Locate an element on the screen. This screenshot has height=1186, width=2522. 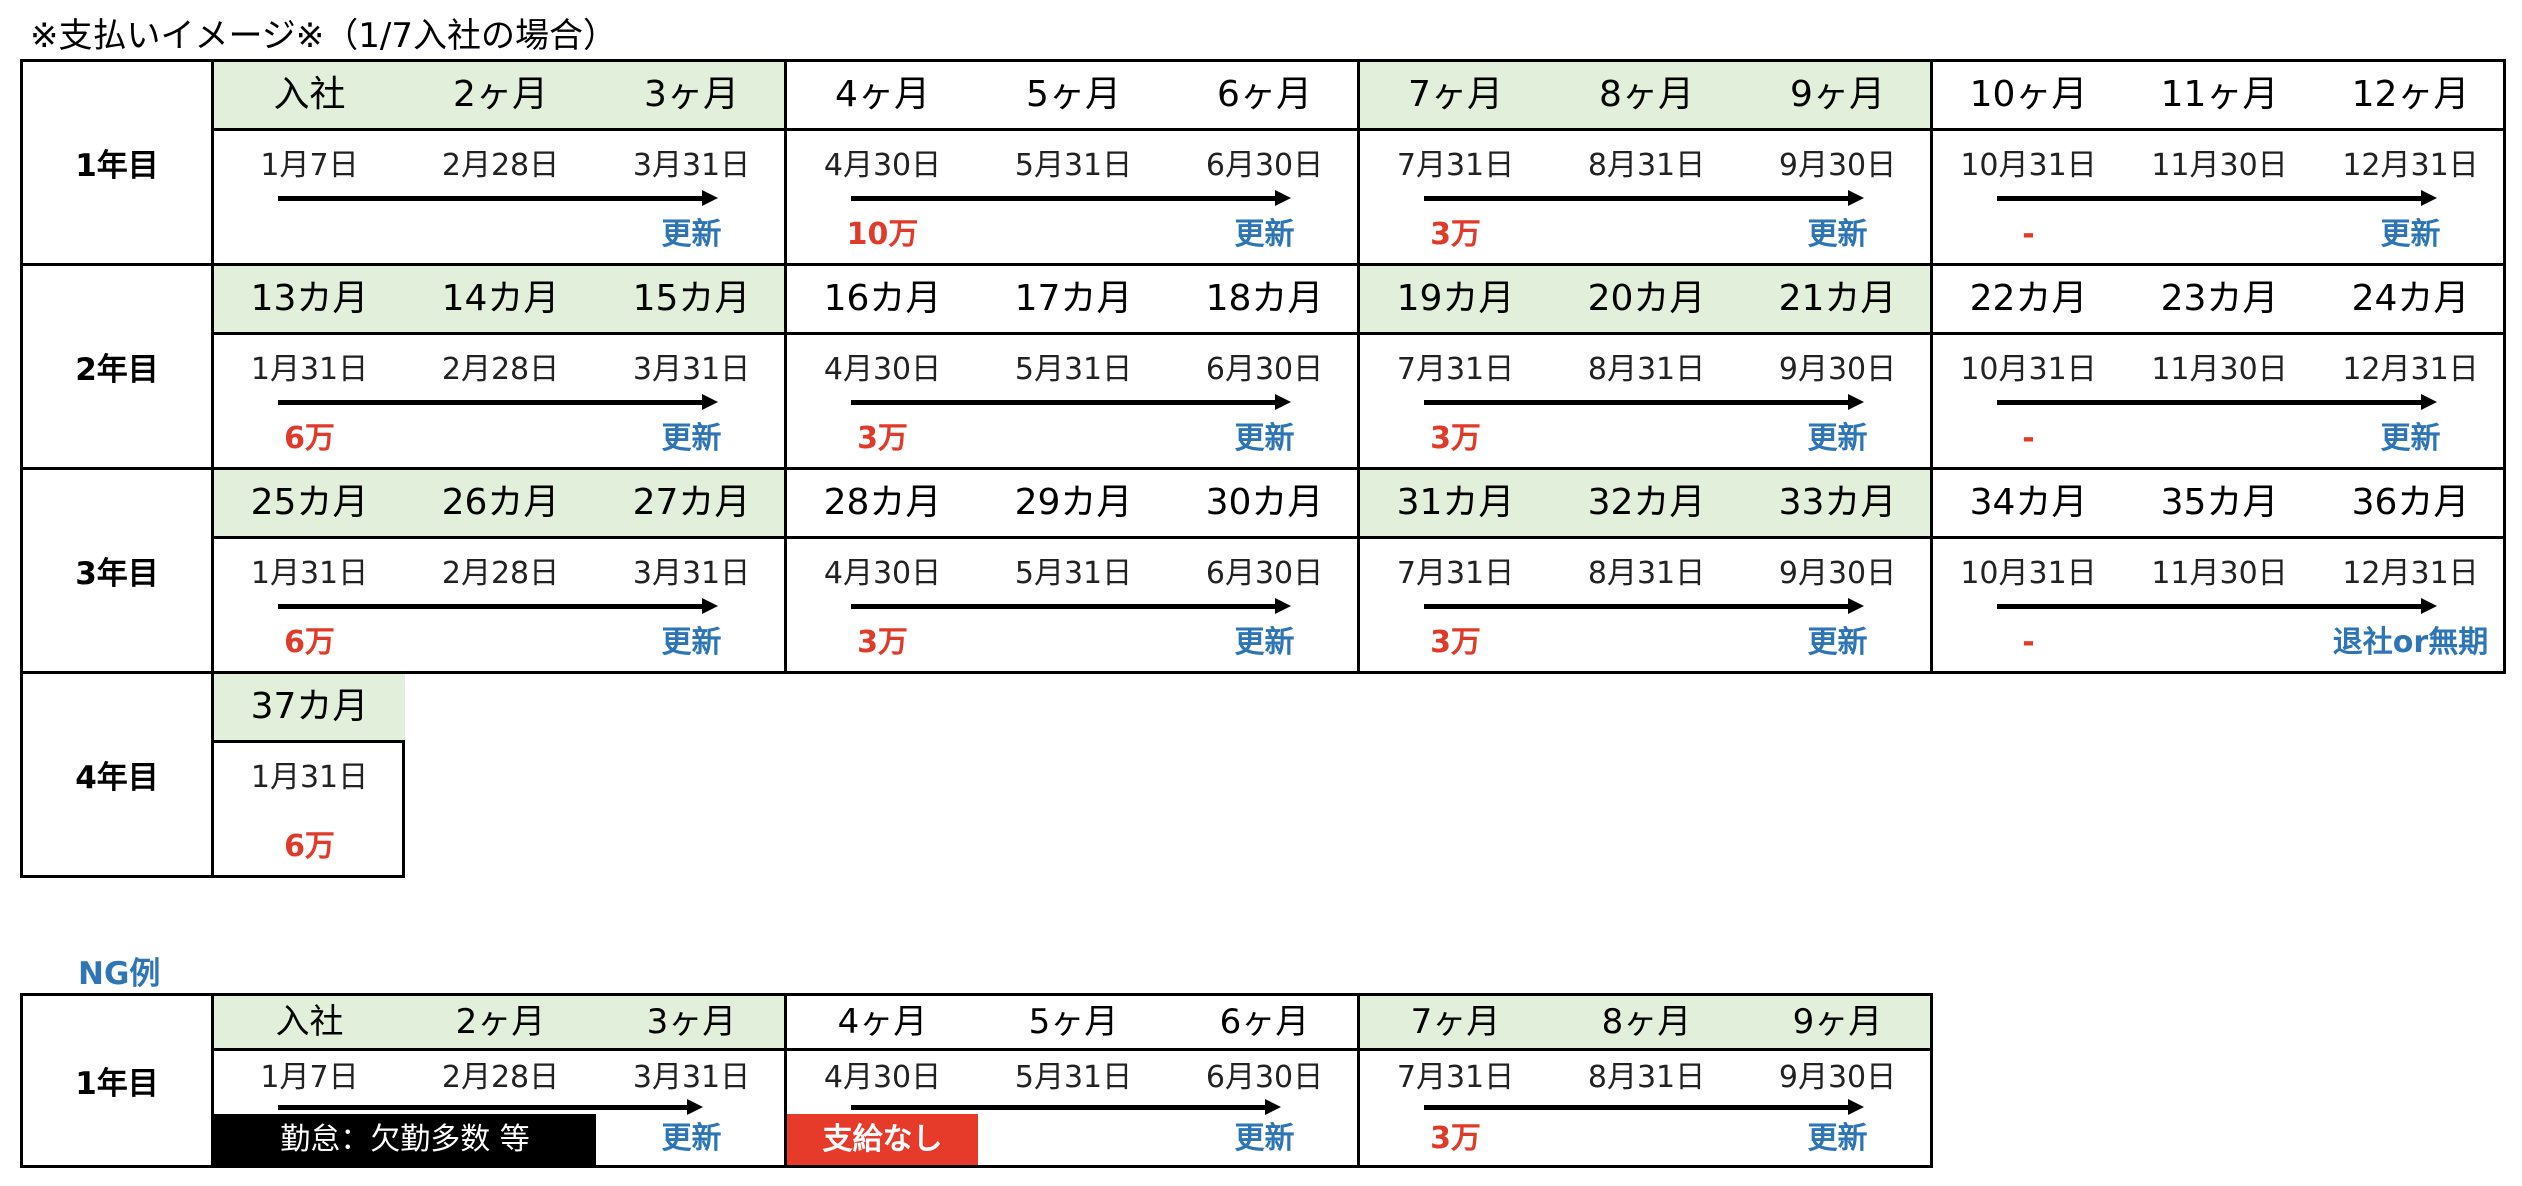
month-header: 13カ月 14カ月 15カ月 is located at coordinates (500, 300).